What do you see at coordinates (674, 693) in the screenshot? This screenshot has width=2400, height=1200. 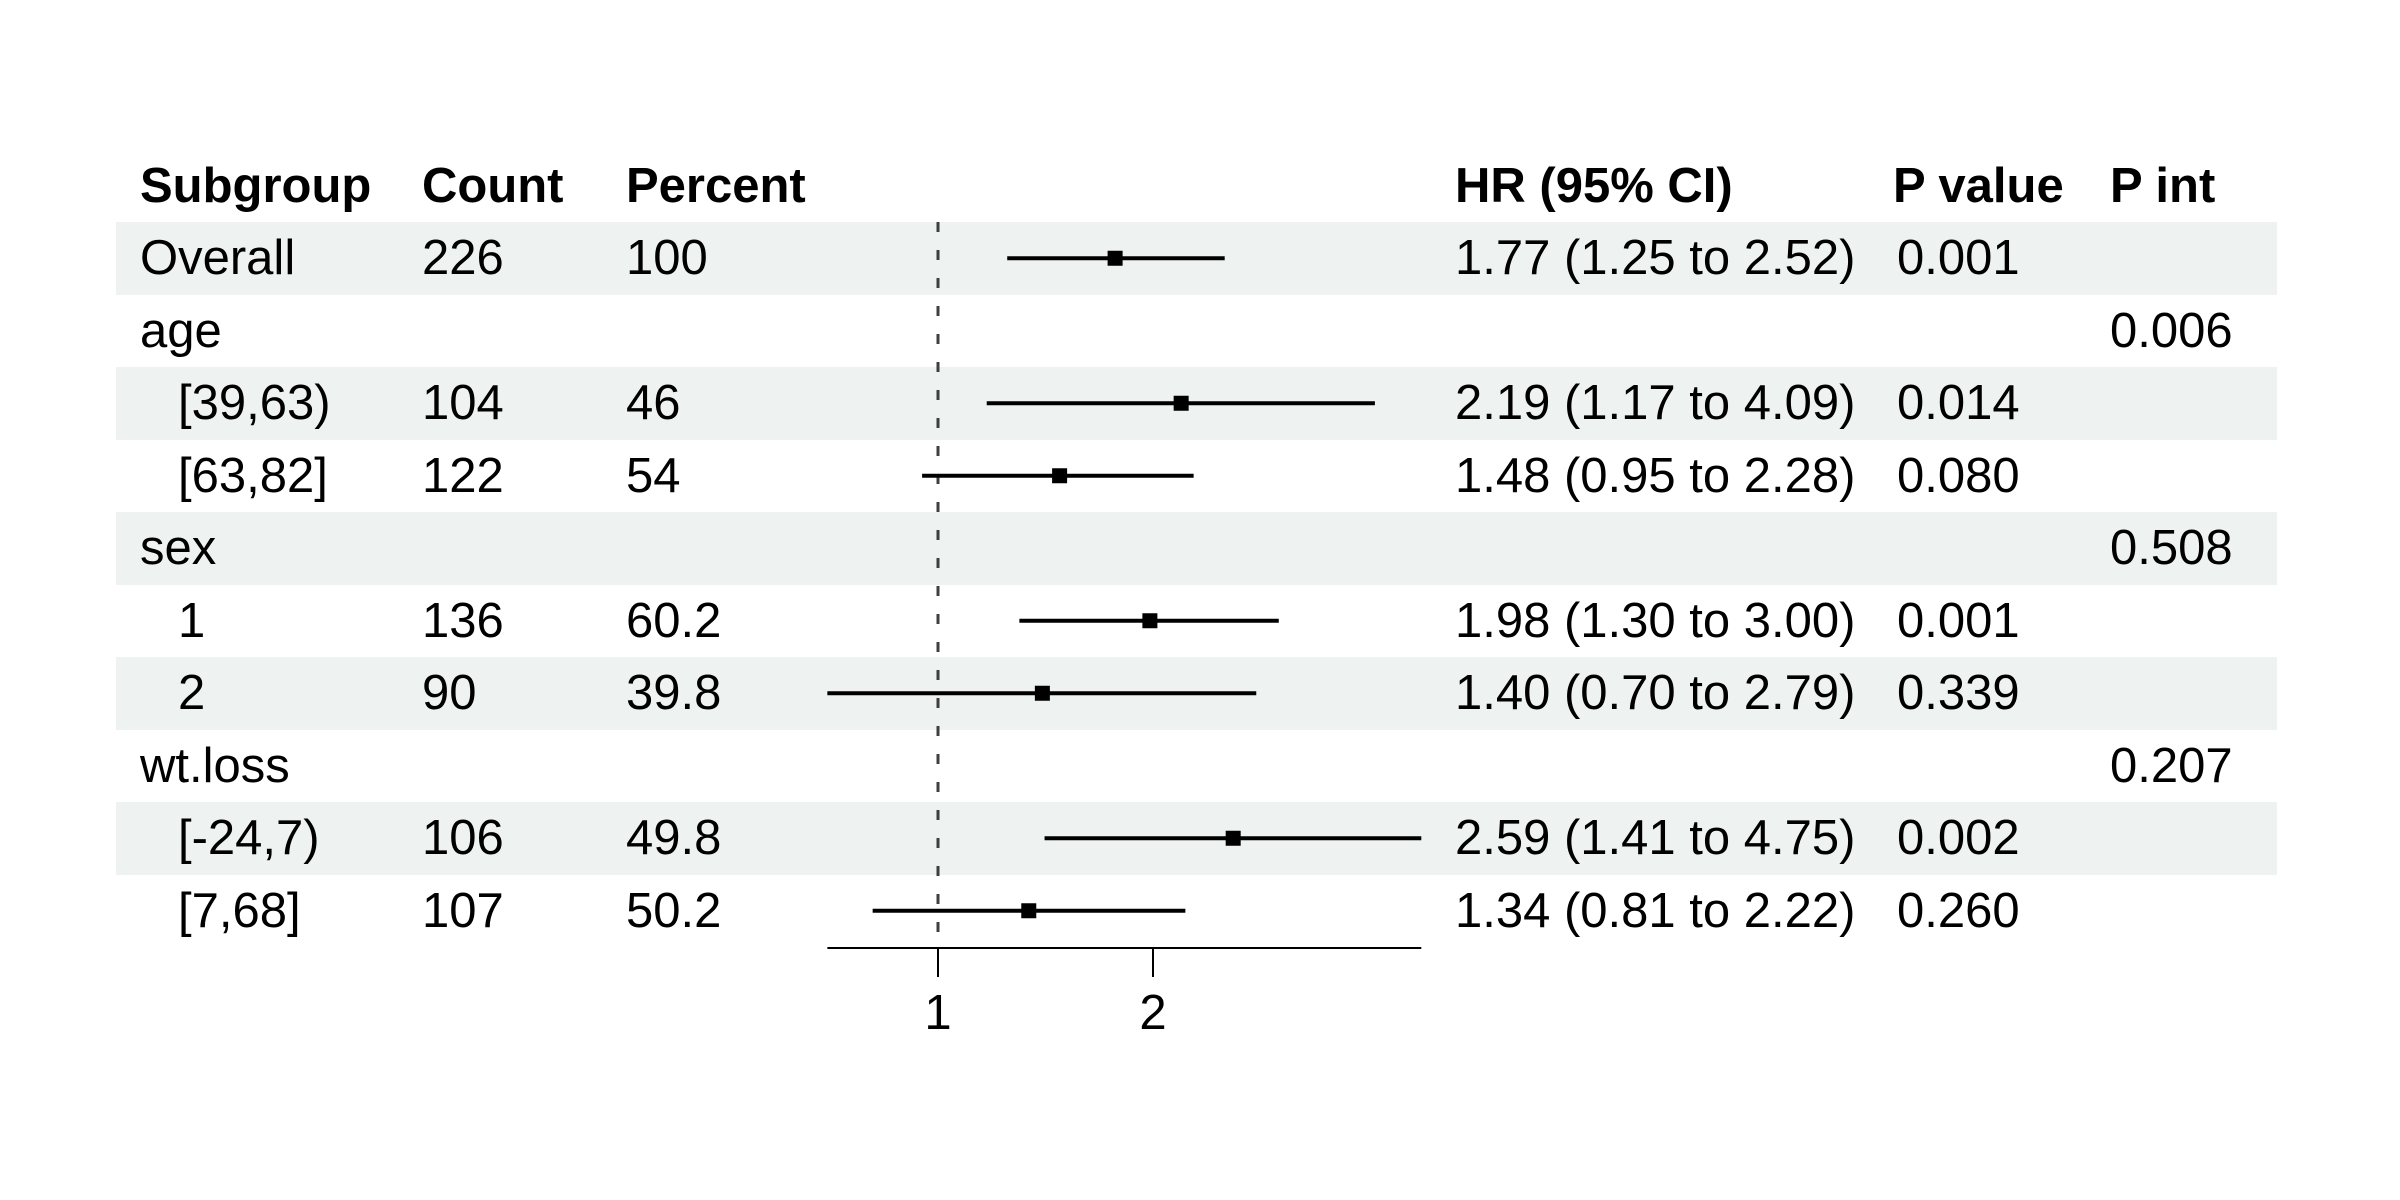 I see `row-percent-value: 39.8` at bounding box center [674, 693].